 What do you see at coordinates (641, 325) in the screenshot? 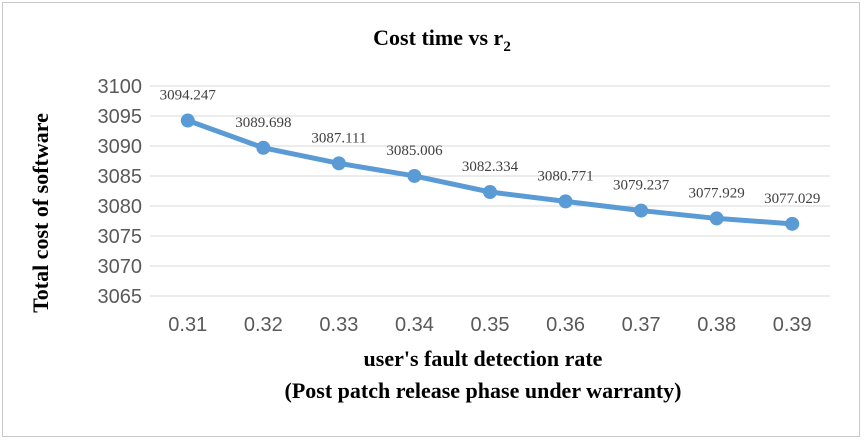
I see `x-tick-label: 0.37` at bounding box center [641, 325].